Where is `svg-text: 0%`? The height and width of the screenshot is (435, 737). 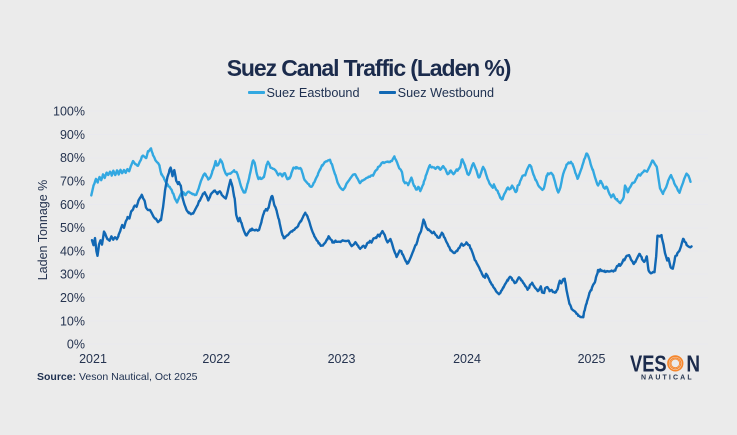
svg-text: 0% is located at coordinates (76, 345).